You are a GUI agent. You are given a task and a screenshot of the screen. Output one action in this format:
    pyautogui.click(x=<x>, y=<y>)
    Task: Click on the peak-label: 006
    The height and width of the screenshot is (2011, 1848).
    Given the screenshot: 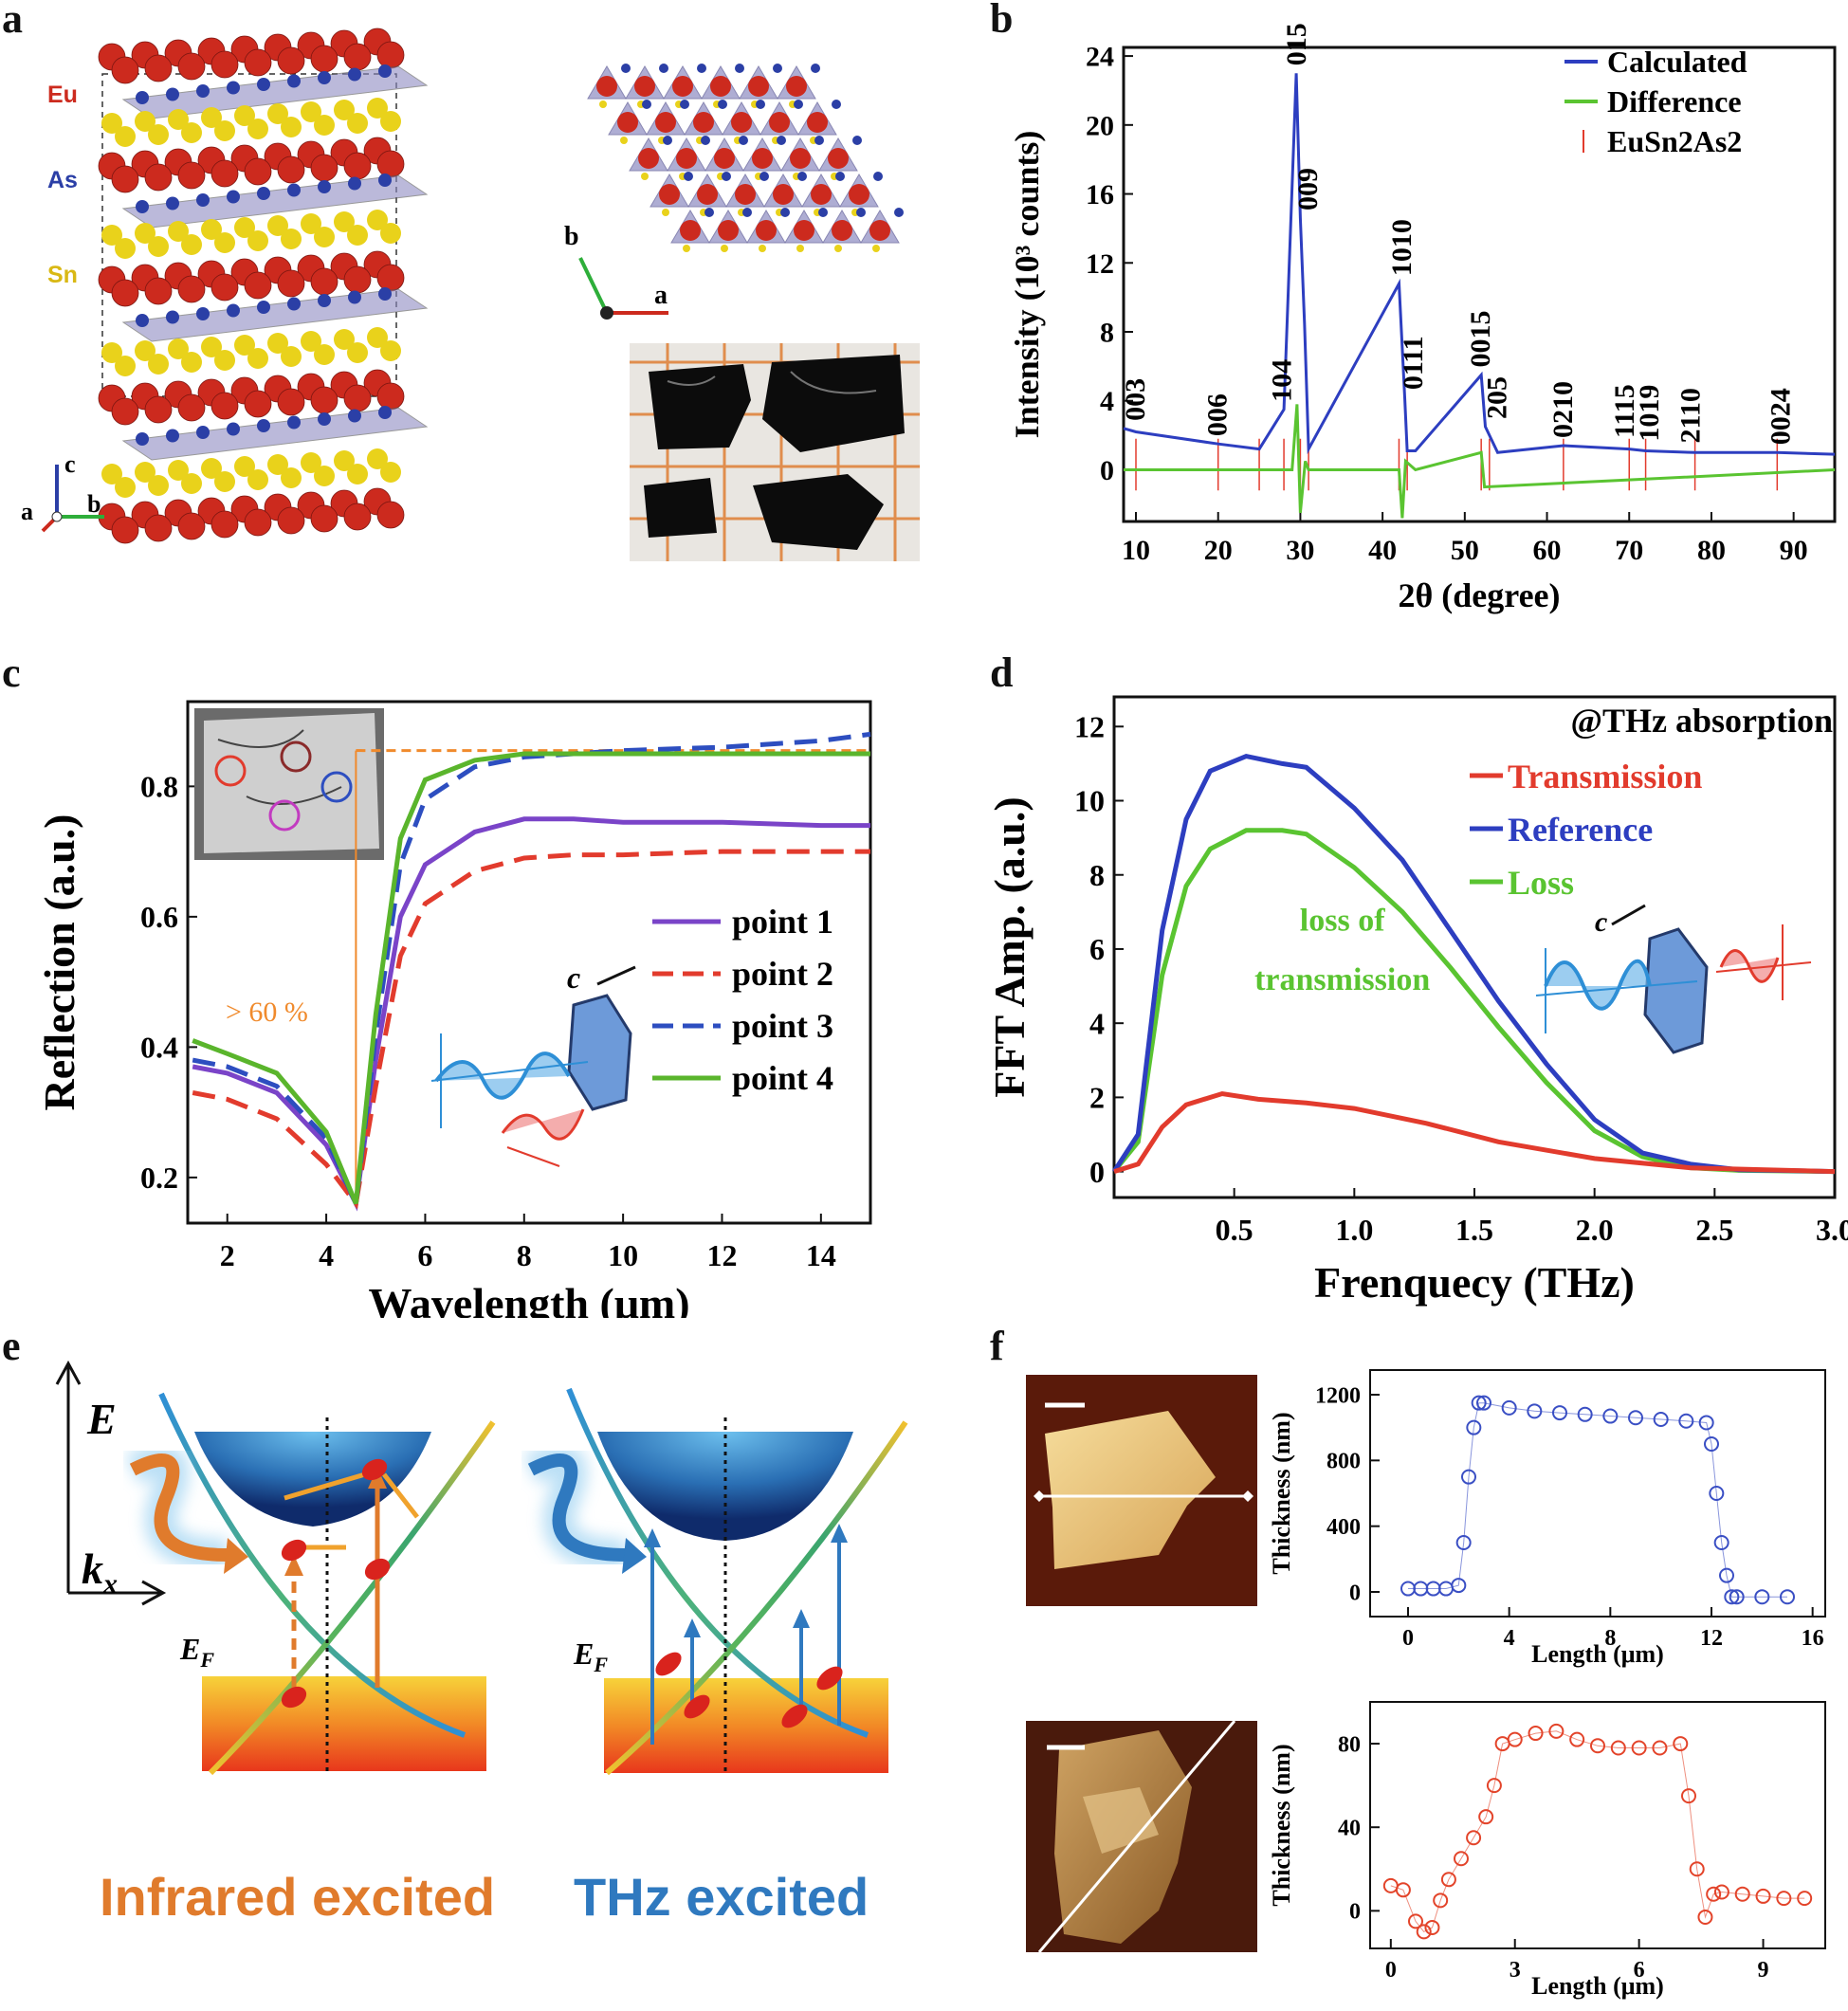 What is the action you would take?
    pyautogui.click(x=1218, y=414)
    